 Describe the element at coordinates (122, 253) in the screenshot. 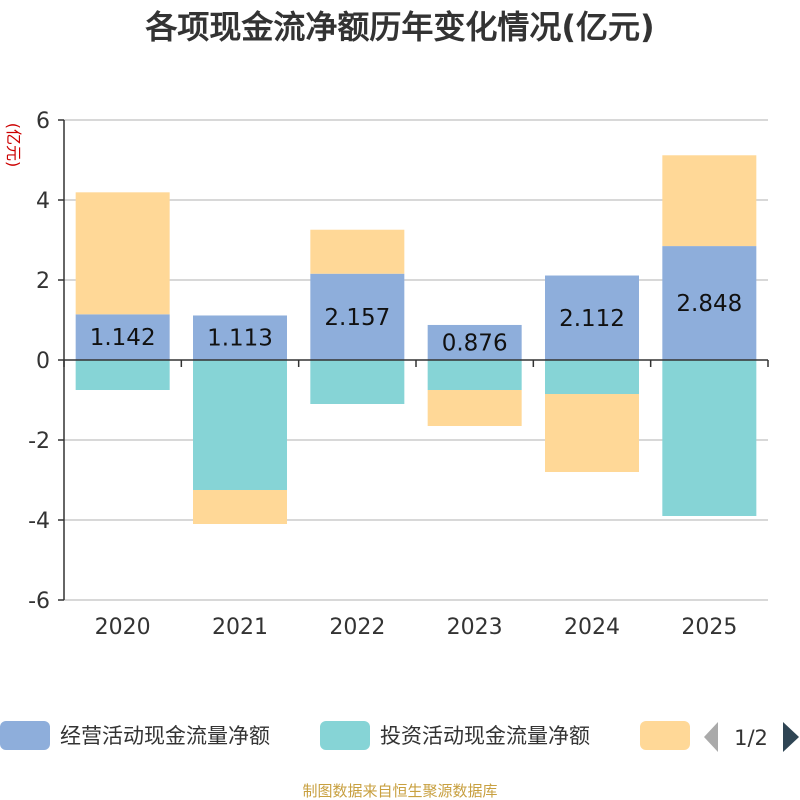

I see `bar-series3-2020` at that location.